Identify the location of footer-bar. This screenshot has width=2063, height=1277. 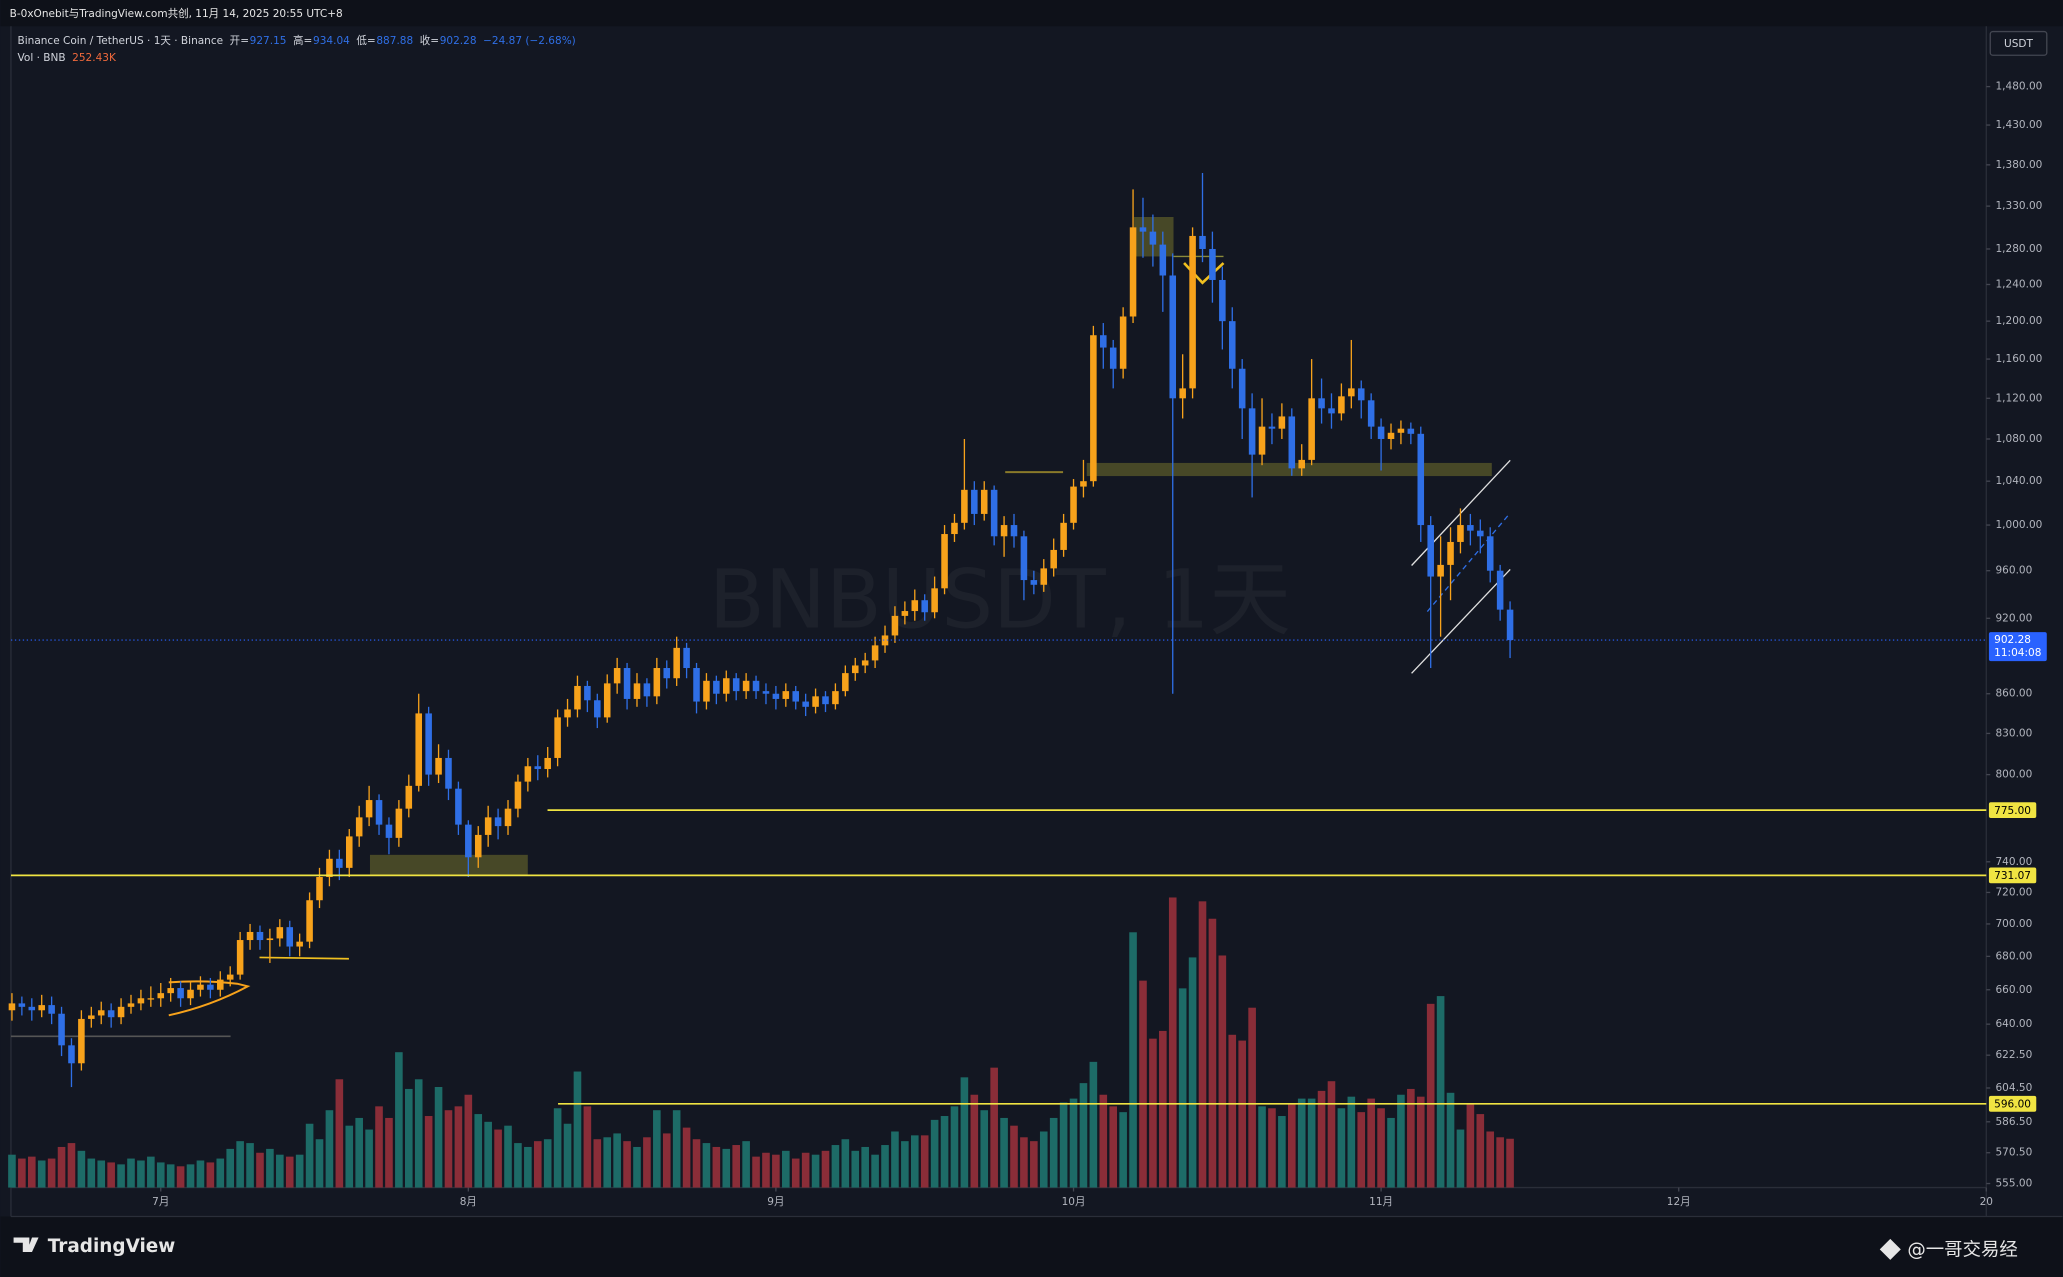
(1031, 1246).